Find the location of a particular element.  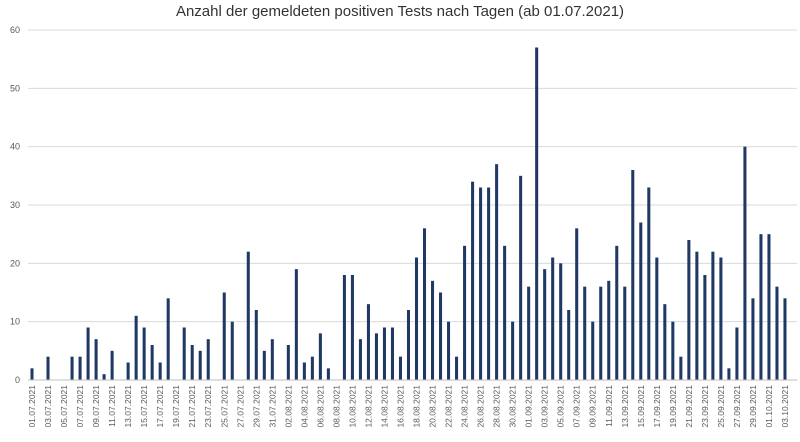

bar-14.07.2021 is located at coordinates (136, 347).